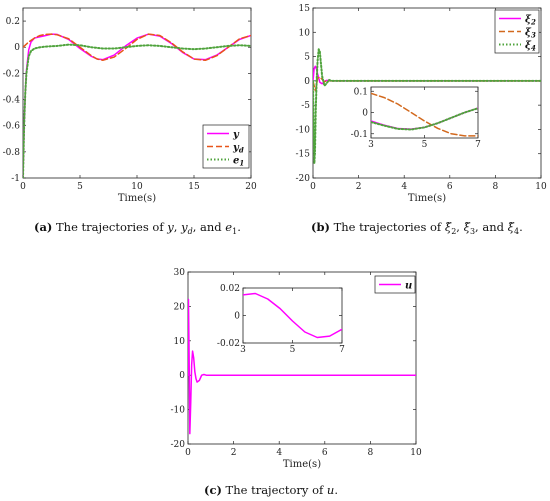 This screenshot has height=501, width=550. Describe the element at coordinates (530, 47) in the screenshot. I see `legend-label-ξ4: ξ4` at that location.